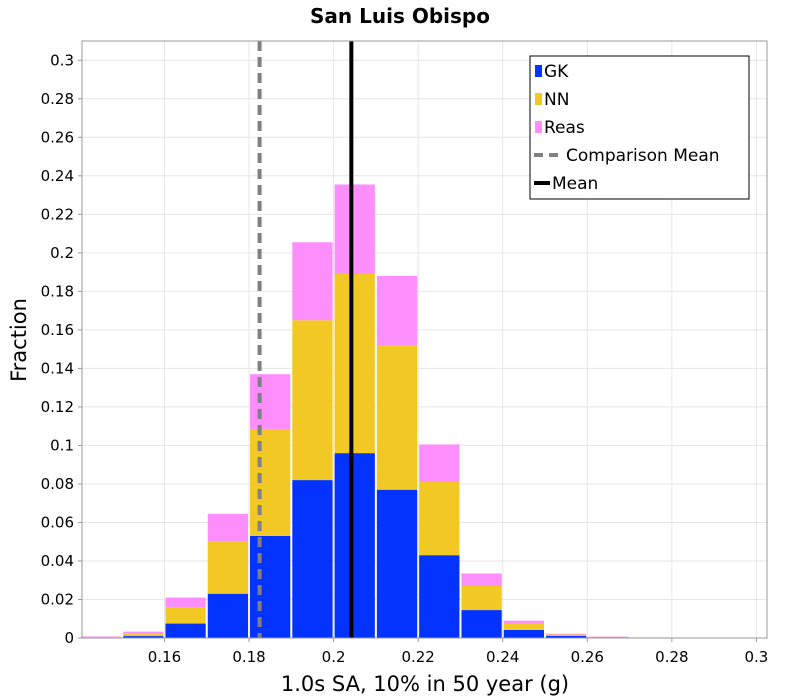 The width and height of the screenshot is (800, 700). What do you see at coordinates (57, 484) in the screenshot?
I see `y-tick-label: 0.08` at bounding box center [57, 484].